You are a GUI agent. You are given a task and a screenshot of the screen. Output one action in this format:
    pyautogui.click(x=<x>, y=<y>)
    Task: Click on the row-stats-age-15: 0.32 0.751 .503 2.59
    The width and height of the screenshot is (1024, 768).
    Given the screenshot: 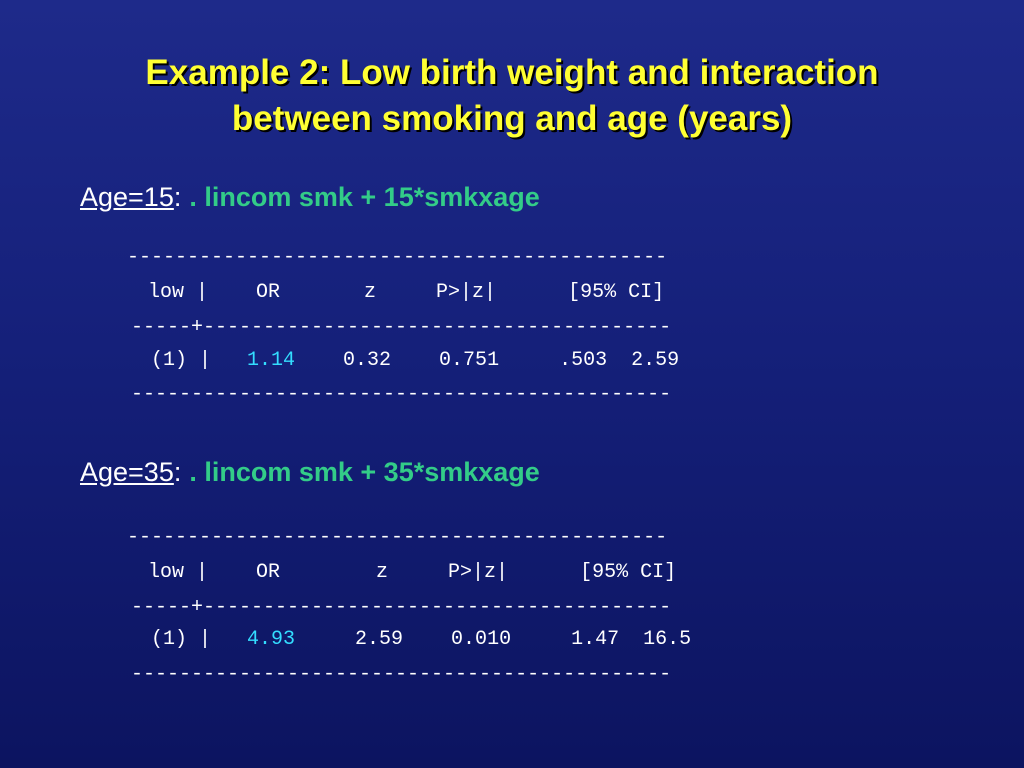 What is the action you would take?
    pyautogui.click(x=487, y=360)
    